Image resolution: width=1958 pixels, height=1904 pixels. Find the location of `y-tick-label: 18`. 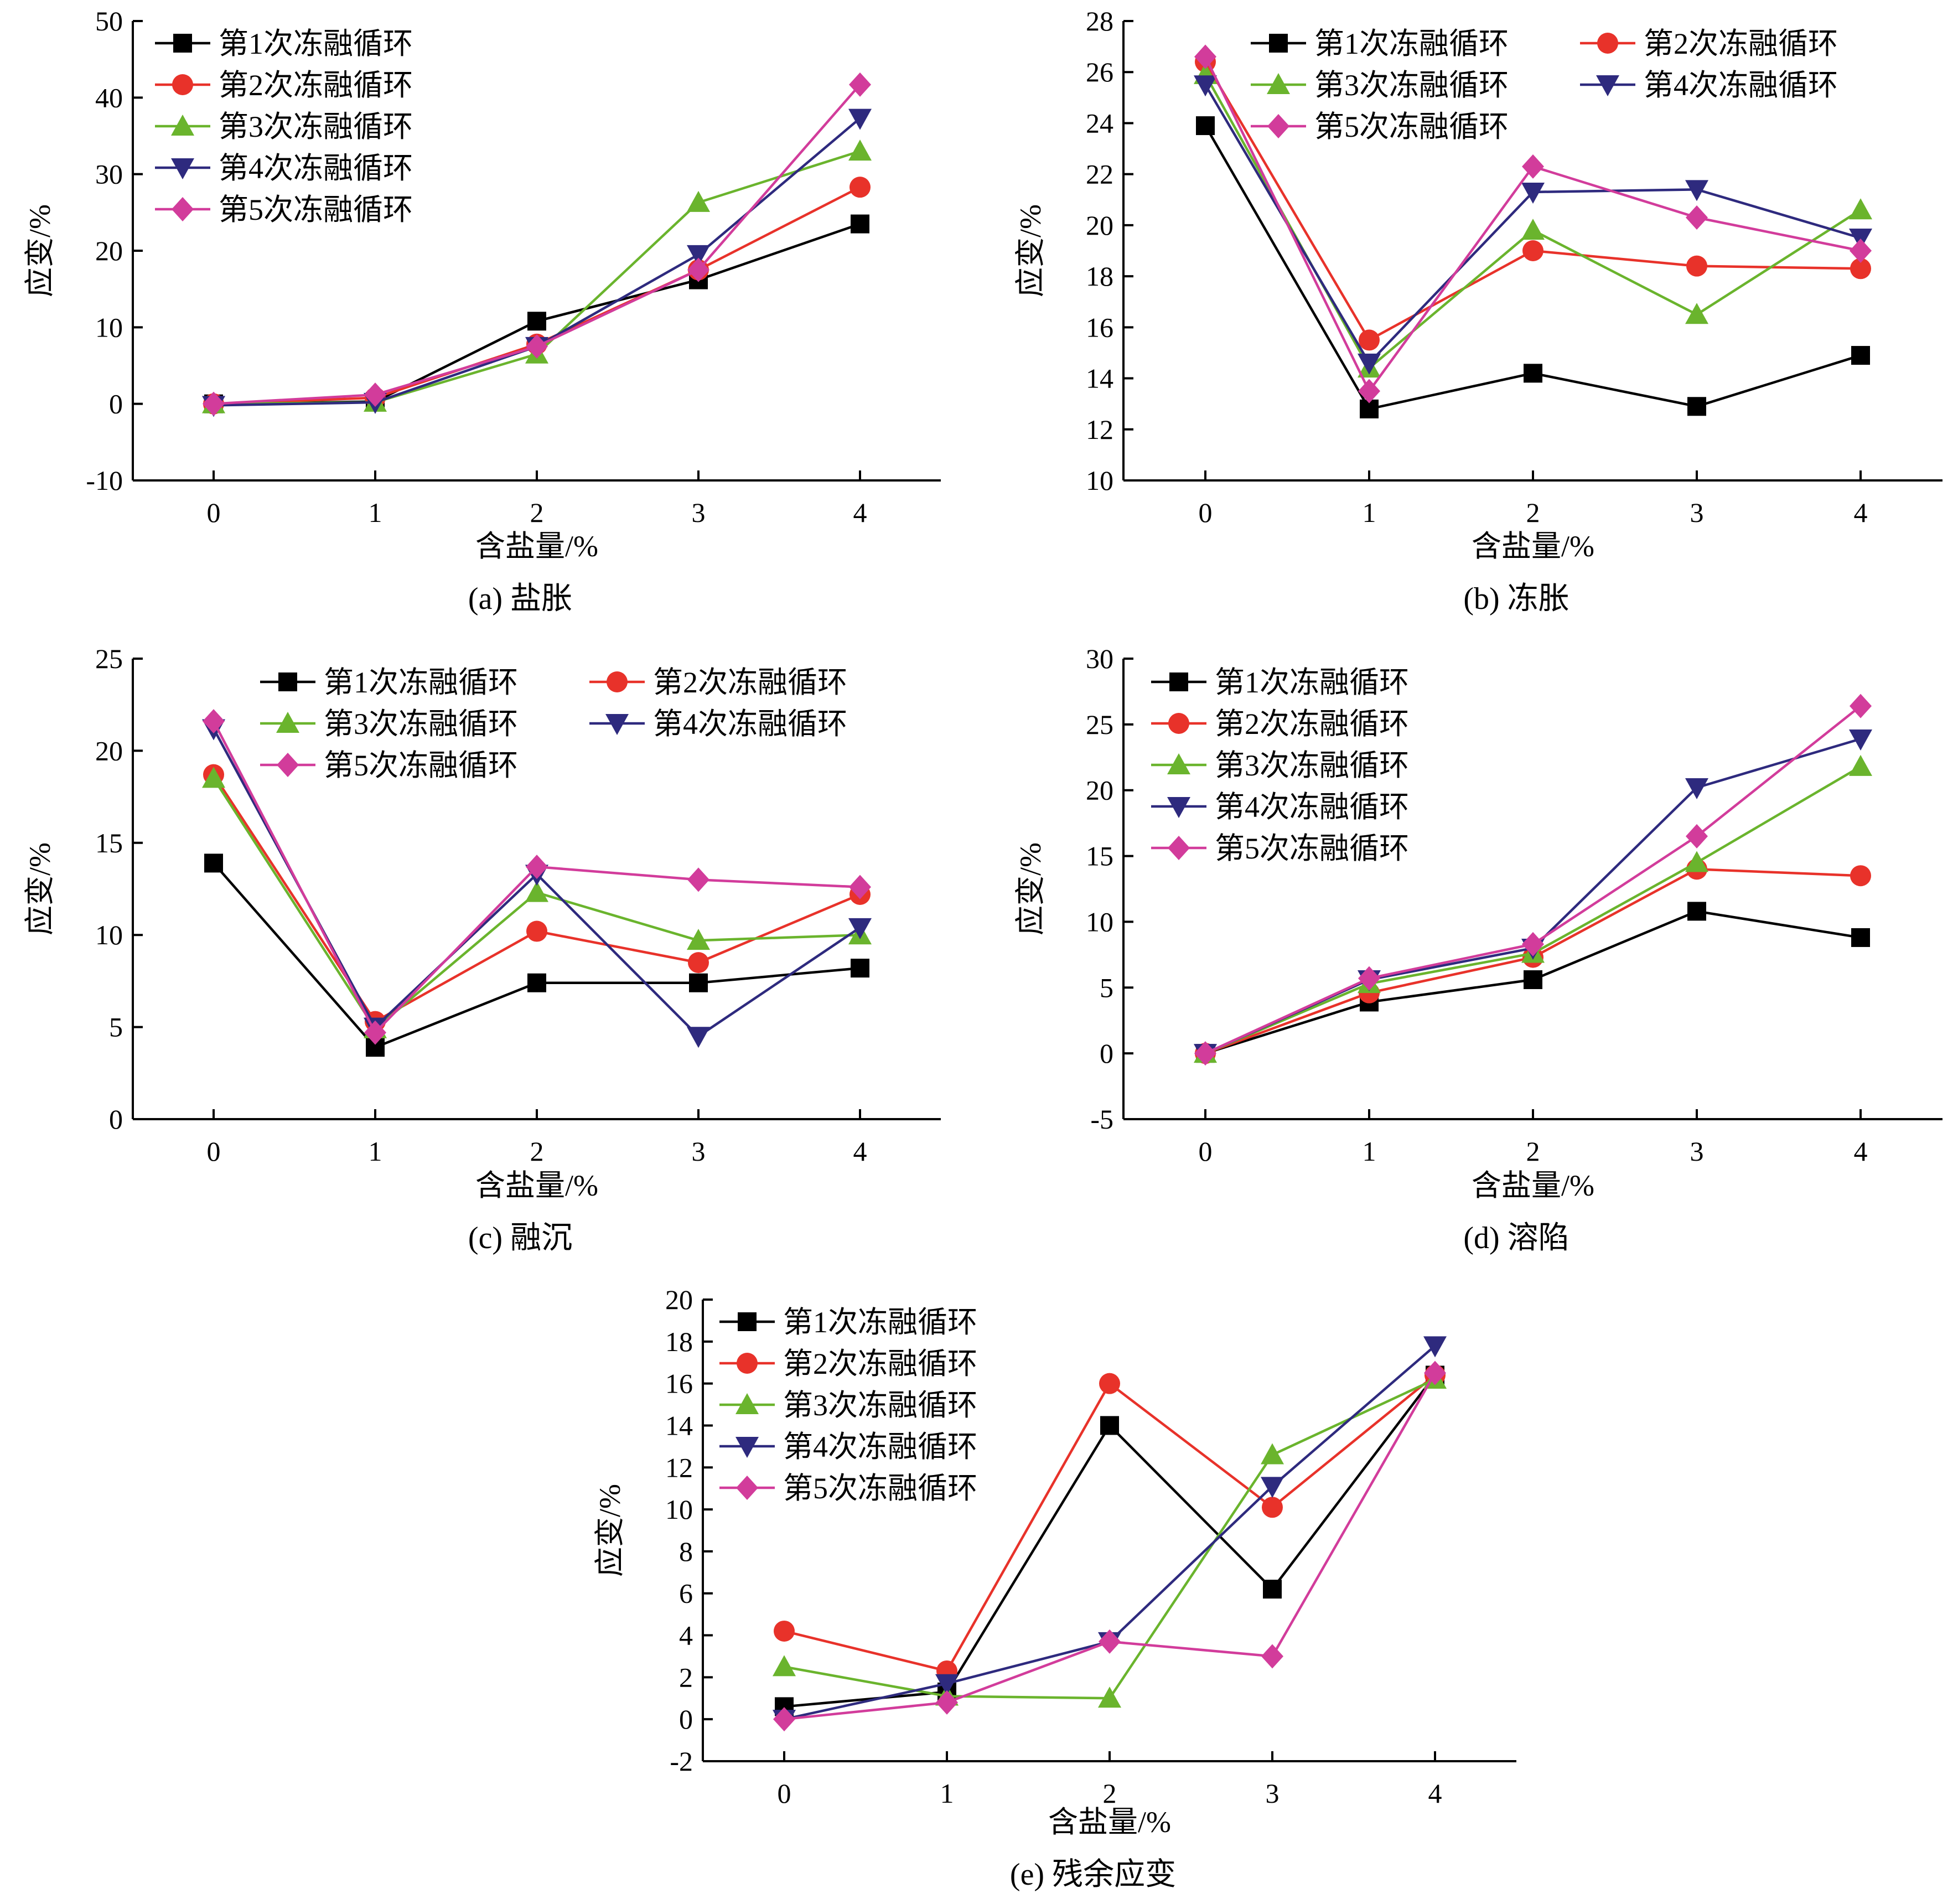

y-tick-label: 18 is located at coordinates (1099, 276).